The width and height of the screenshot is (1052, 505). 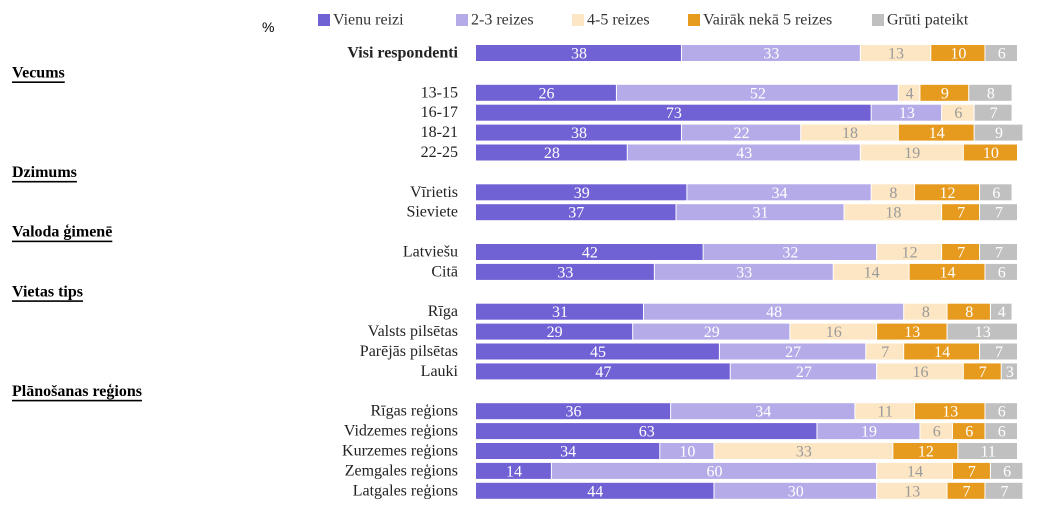 I want to click on category-label: Kurzemes reģions, so click(x=400, y=451).